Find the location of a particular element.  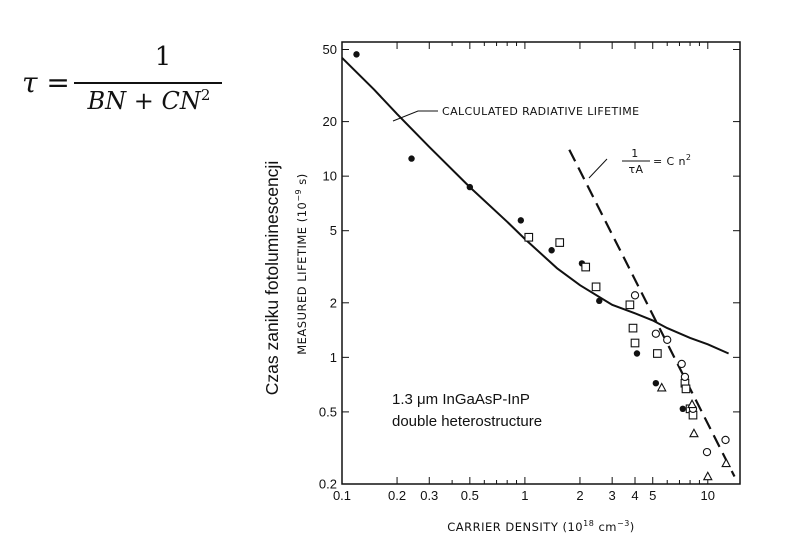

x-axis-title-unit: cm is located at coordinates (605, 527).